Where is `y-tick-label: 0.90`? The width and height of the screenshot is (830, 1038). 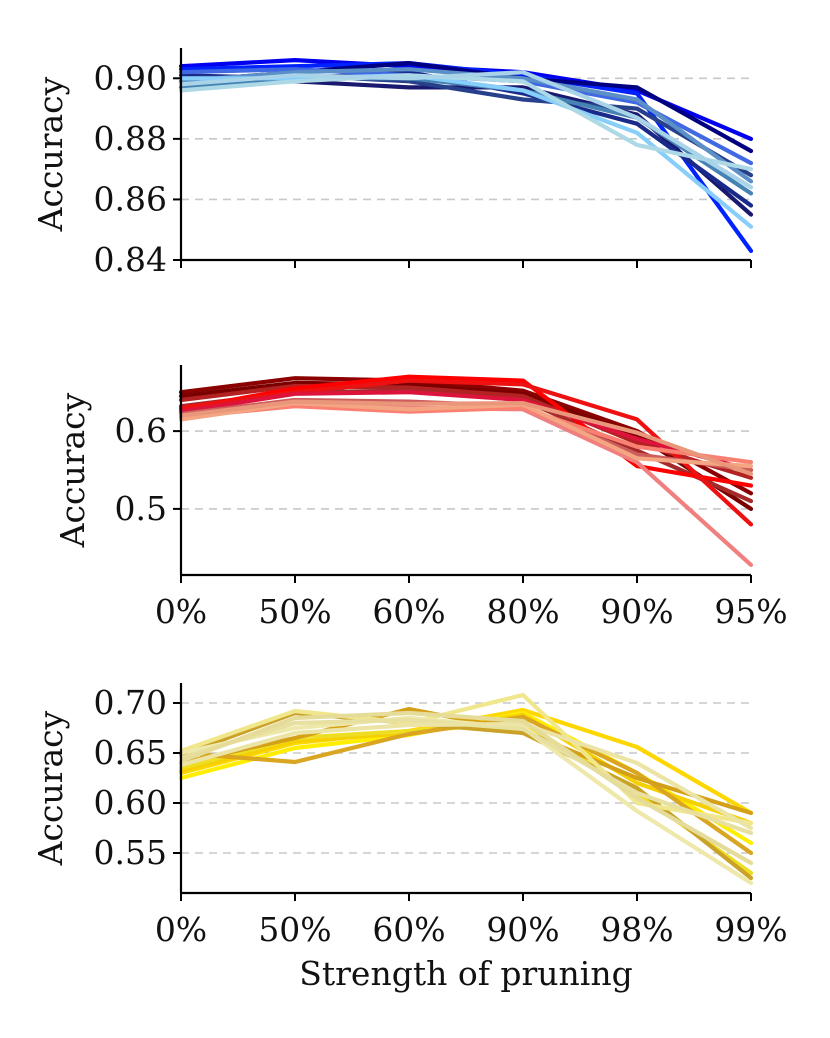 y-tick-label: 0.90 is located at coordinates (130, 77).